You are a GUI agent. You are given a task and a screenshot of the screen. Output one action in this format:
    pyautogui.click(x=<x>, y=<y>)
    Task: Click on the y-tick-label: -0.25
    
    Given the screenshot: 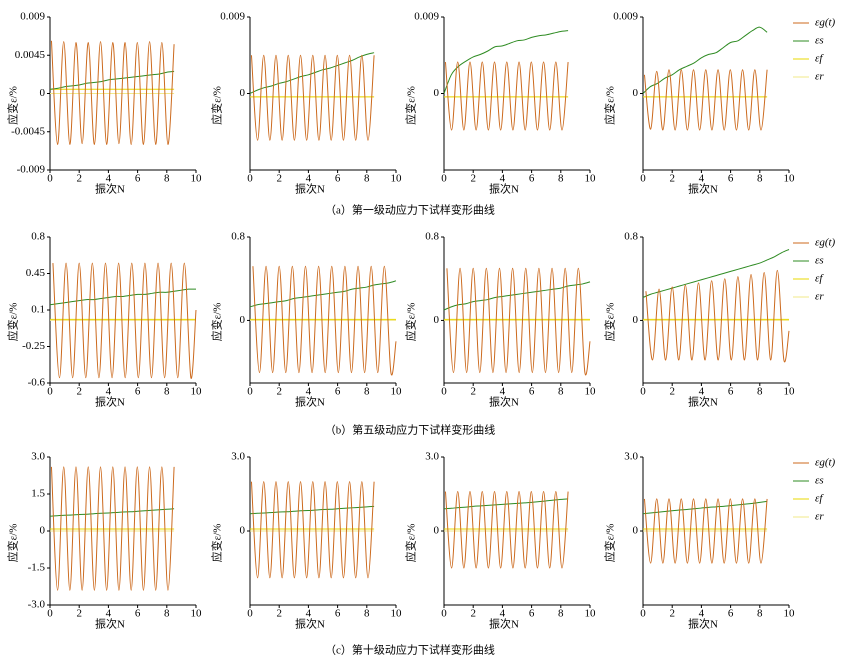 What is the action you would take?
    pyautogui.click(x=33, y=346)
    